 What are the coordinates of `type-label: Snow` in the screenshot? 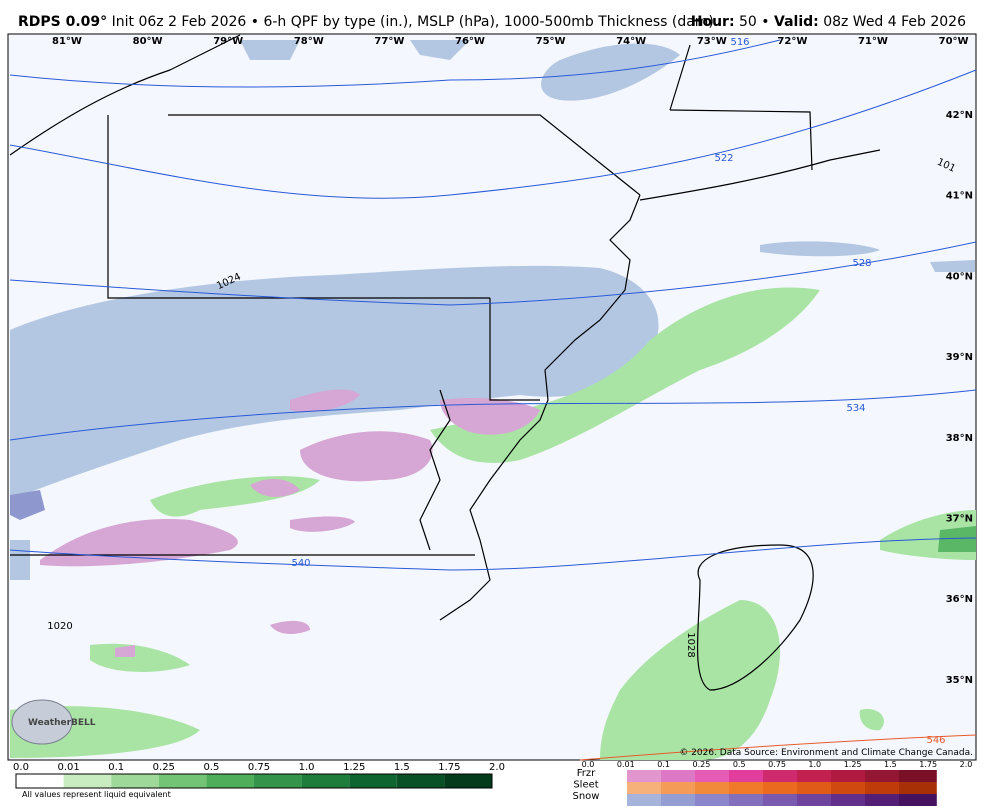 It's located at (586, 796).